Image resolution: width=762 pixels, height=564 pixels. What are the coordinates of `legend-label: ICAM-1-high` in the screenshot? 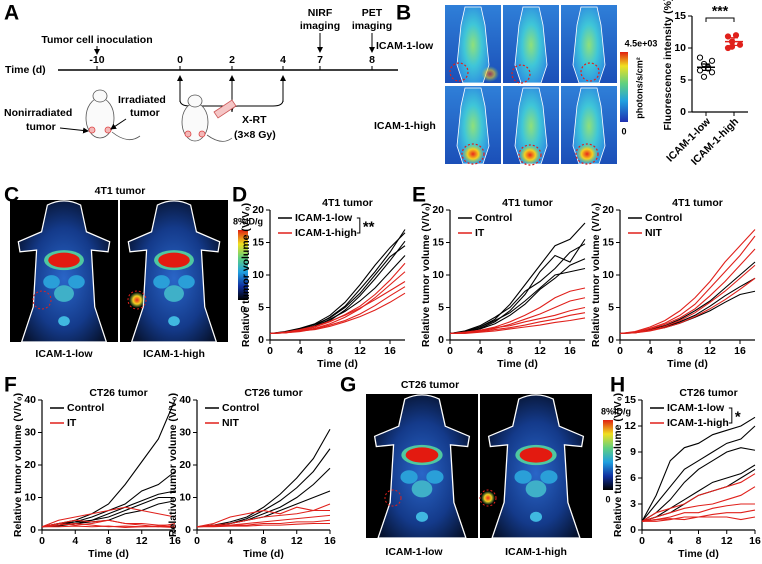 It's located at (326, 233).